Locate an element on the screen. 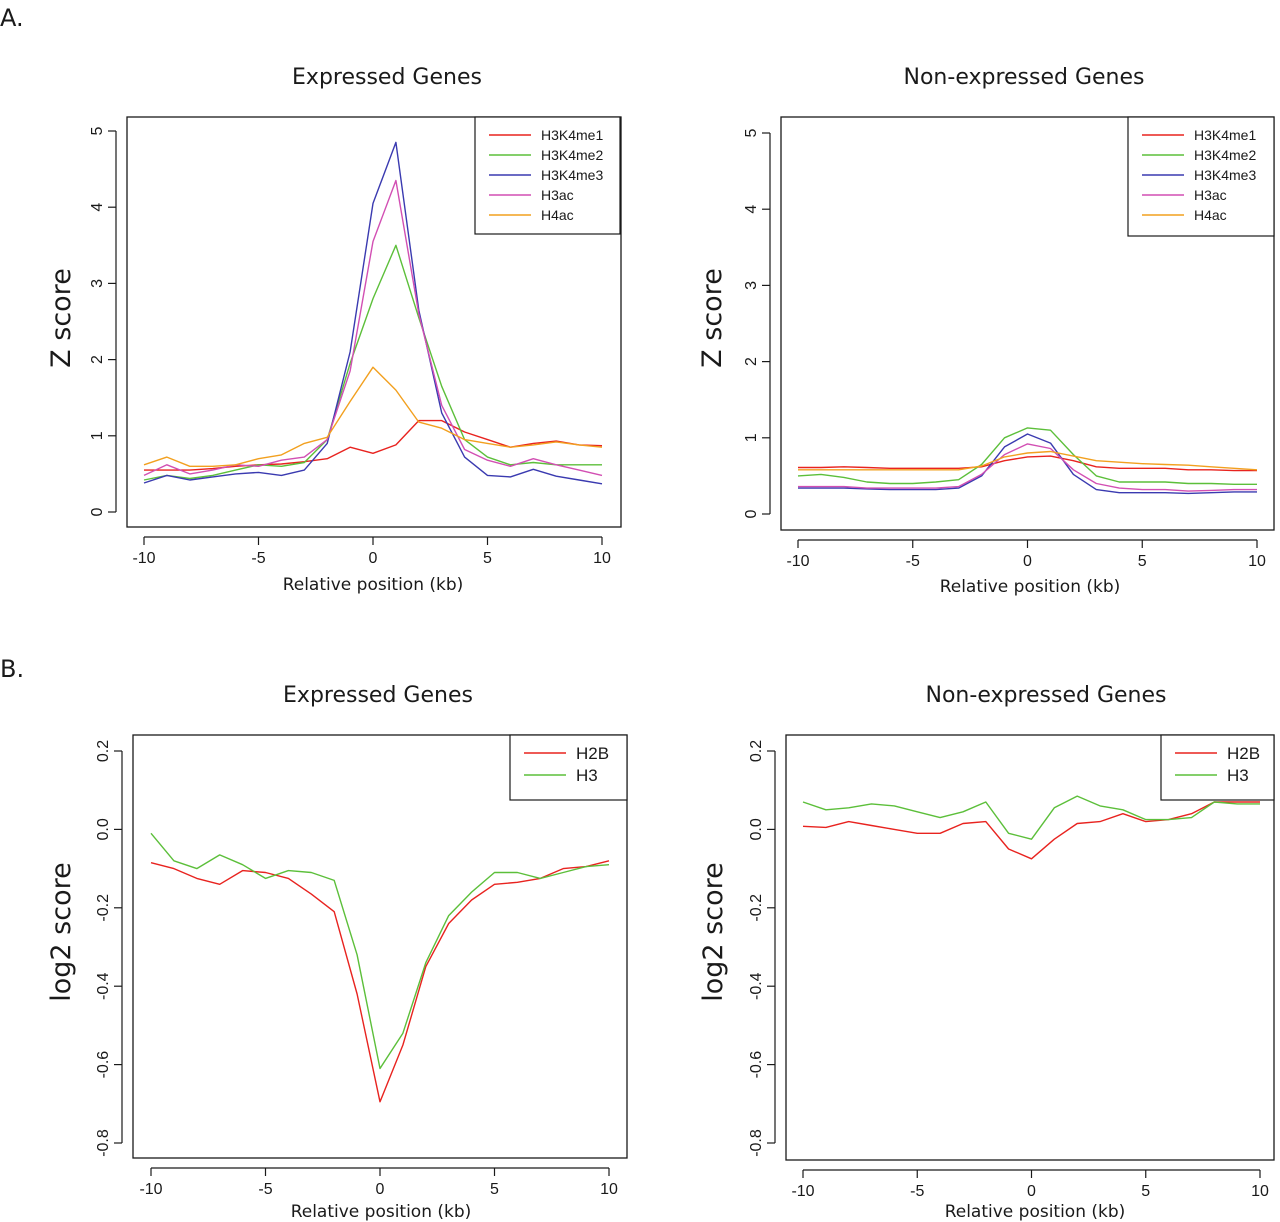 The image size is (1280, 1222). series-line-h4ac is located at coordinates (1028, 460).